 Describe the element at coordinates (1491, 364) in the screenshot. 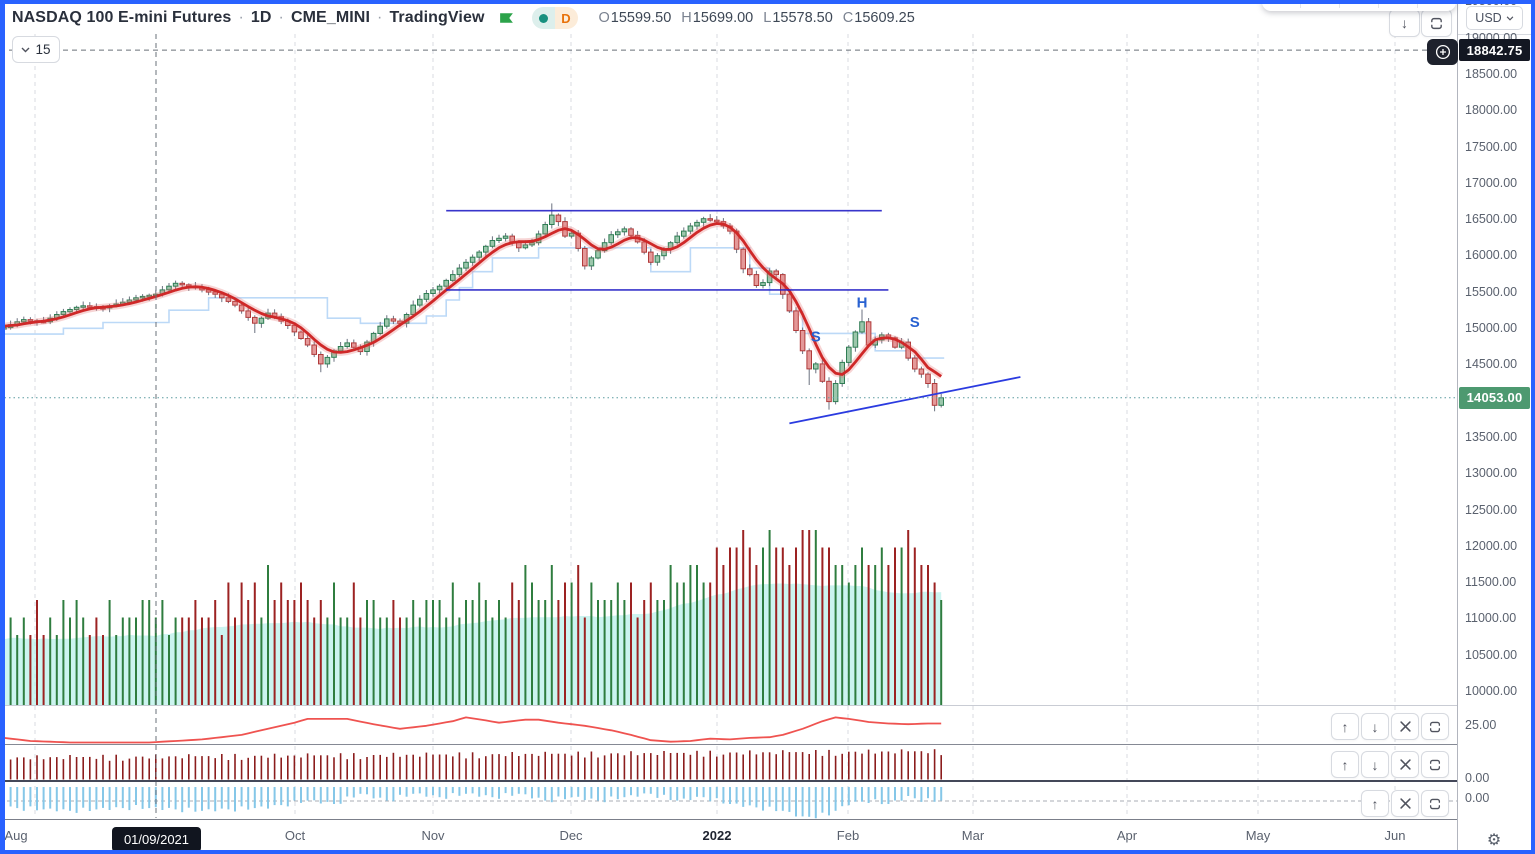

I see `price-tick-label: 14500.00` at that location.